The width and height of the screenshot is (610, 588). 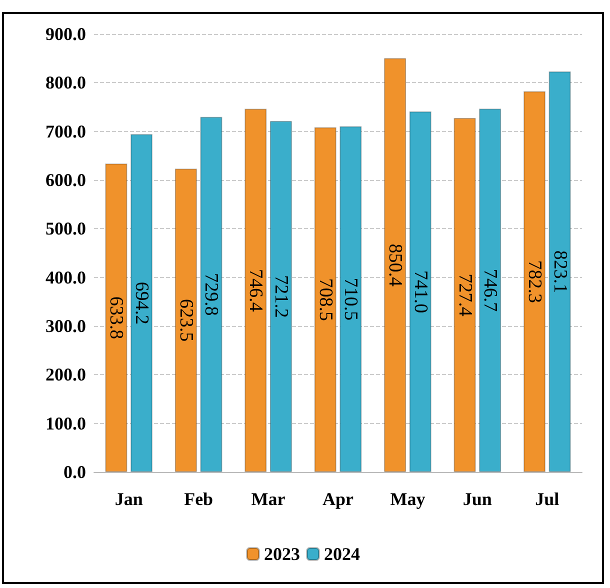 What do you see at coordinates (66, 180) in the screenshot?
I see `y-tick-label: 600.0` at bounding box center [66, 180].